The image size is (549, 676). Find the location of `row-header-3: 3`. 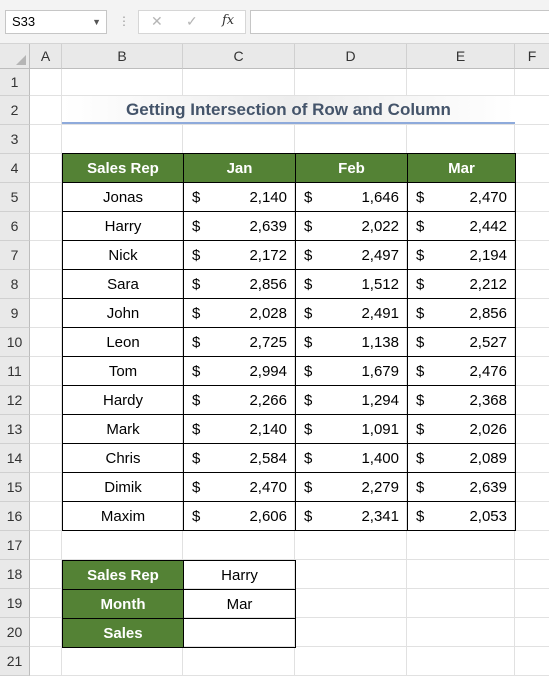

row-header-3: 3 is located at coordinates (15, 139).